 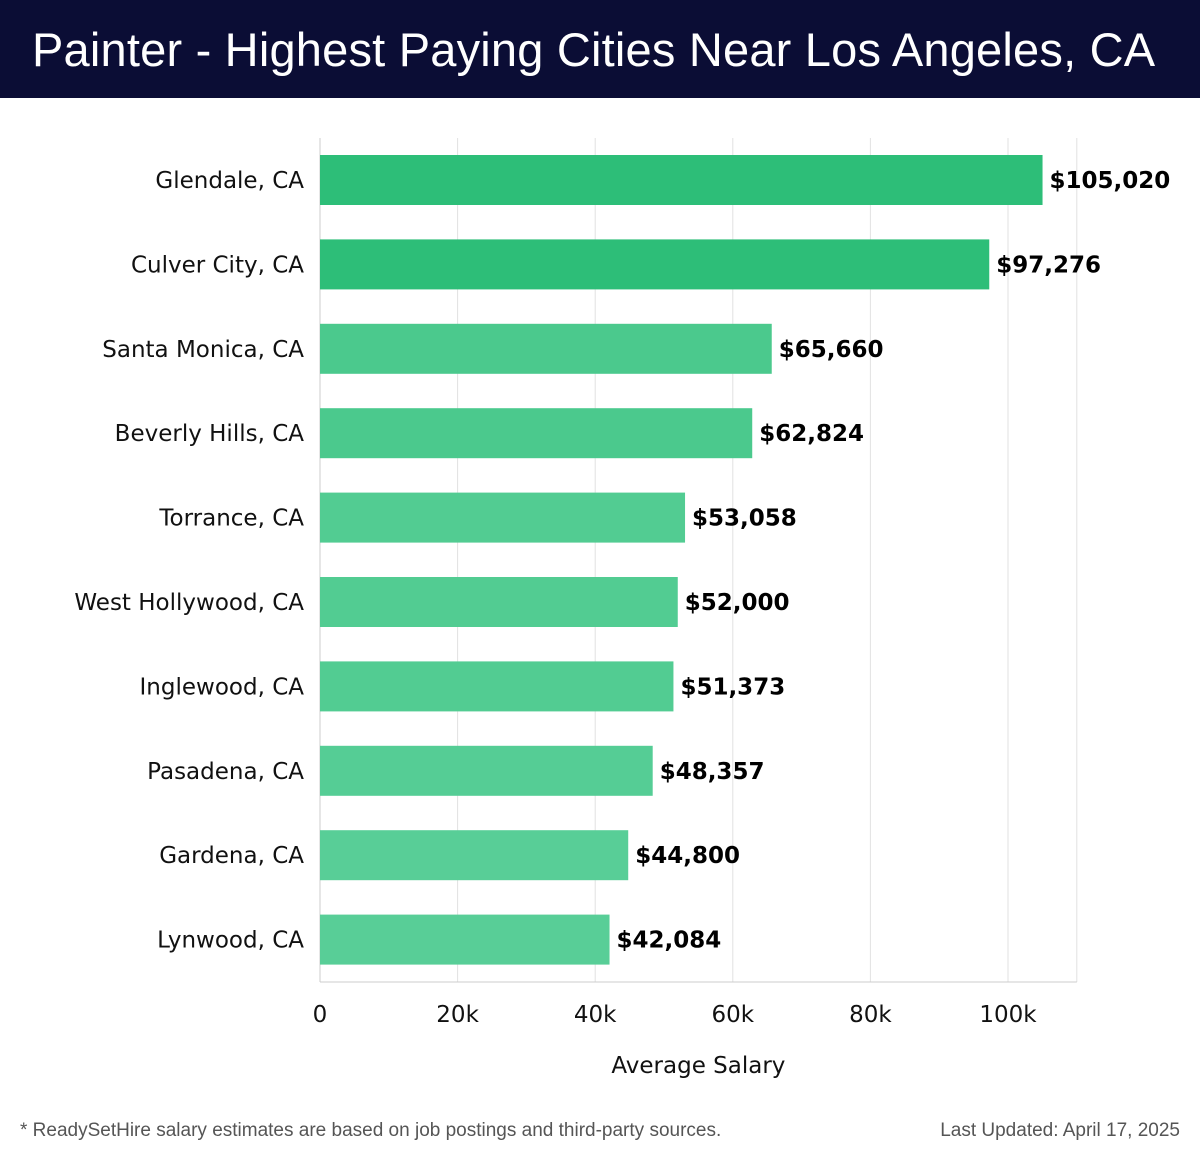 I want to click on last-updated: Last Updated: April 17, 2025, so click(x=1060, y=1130).